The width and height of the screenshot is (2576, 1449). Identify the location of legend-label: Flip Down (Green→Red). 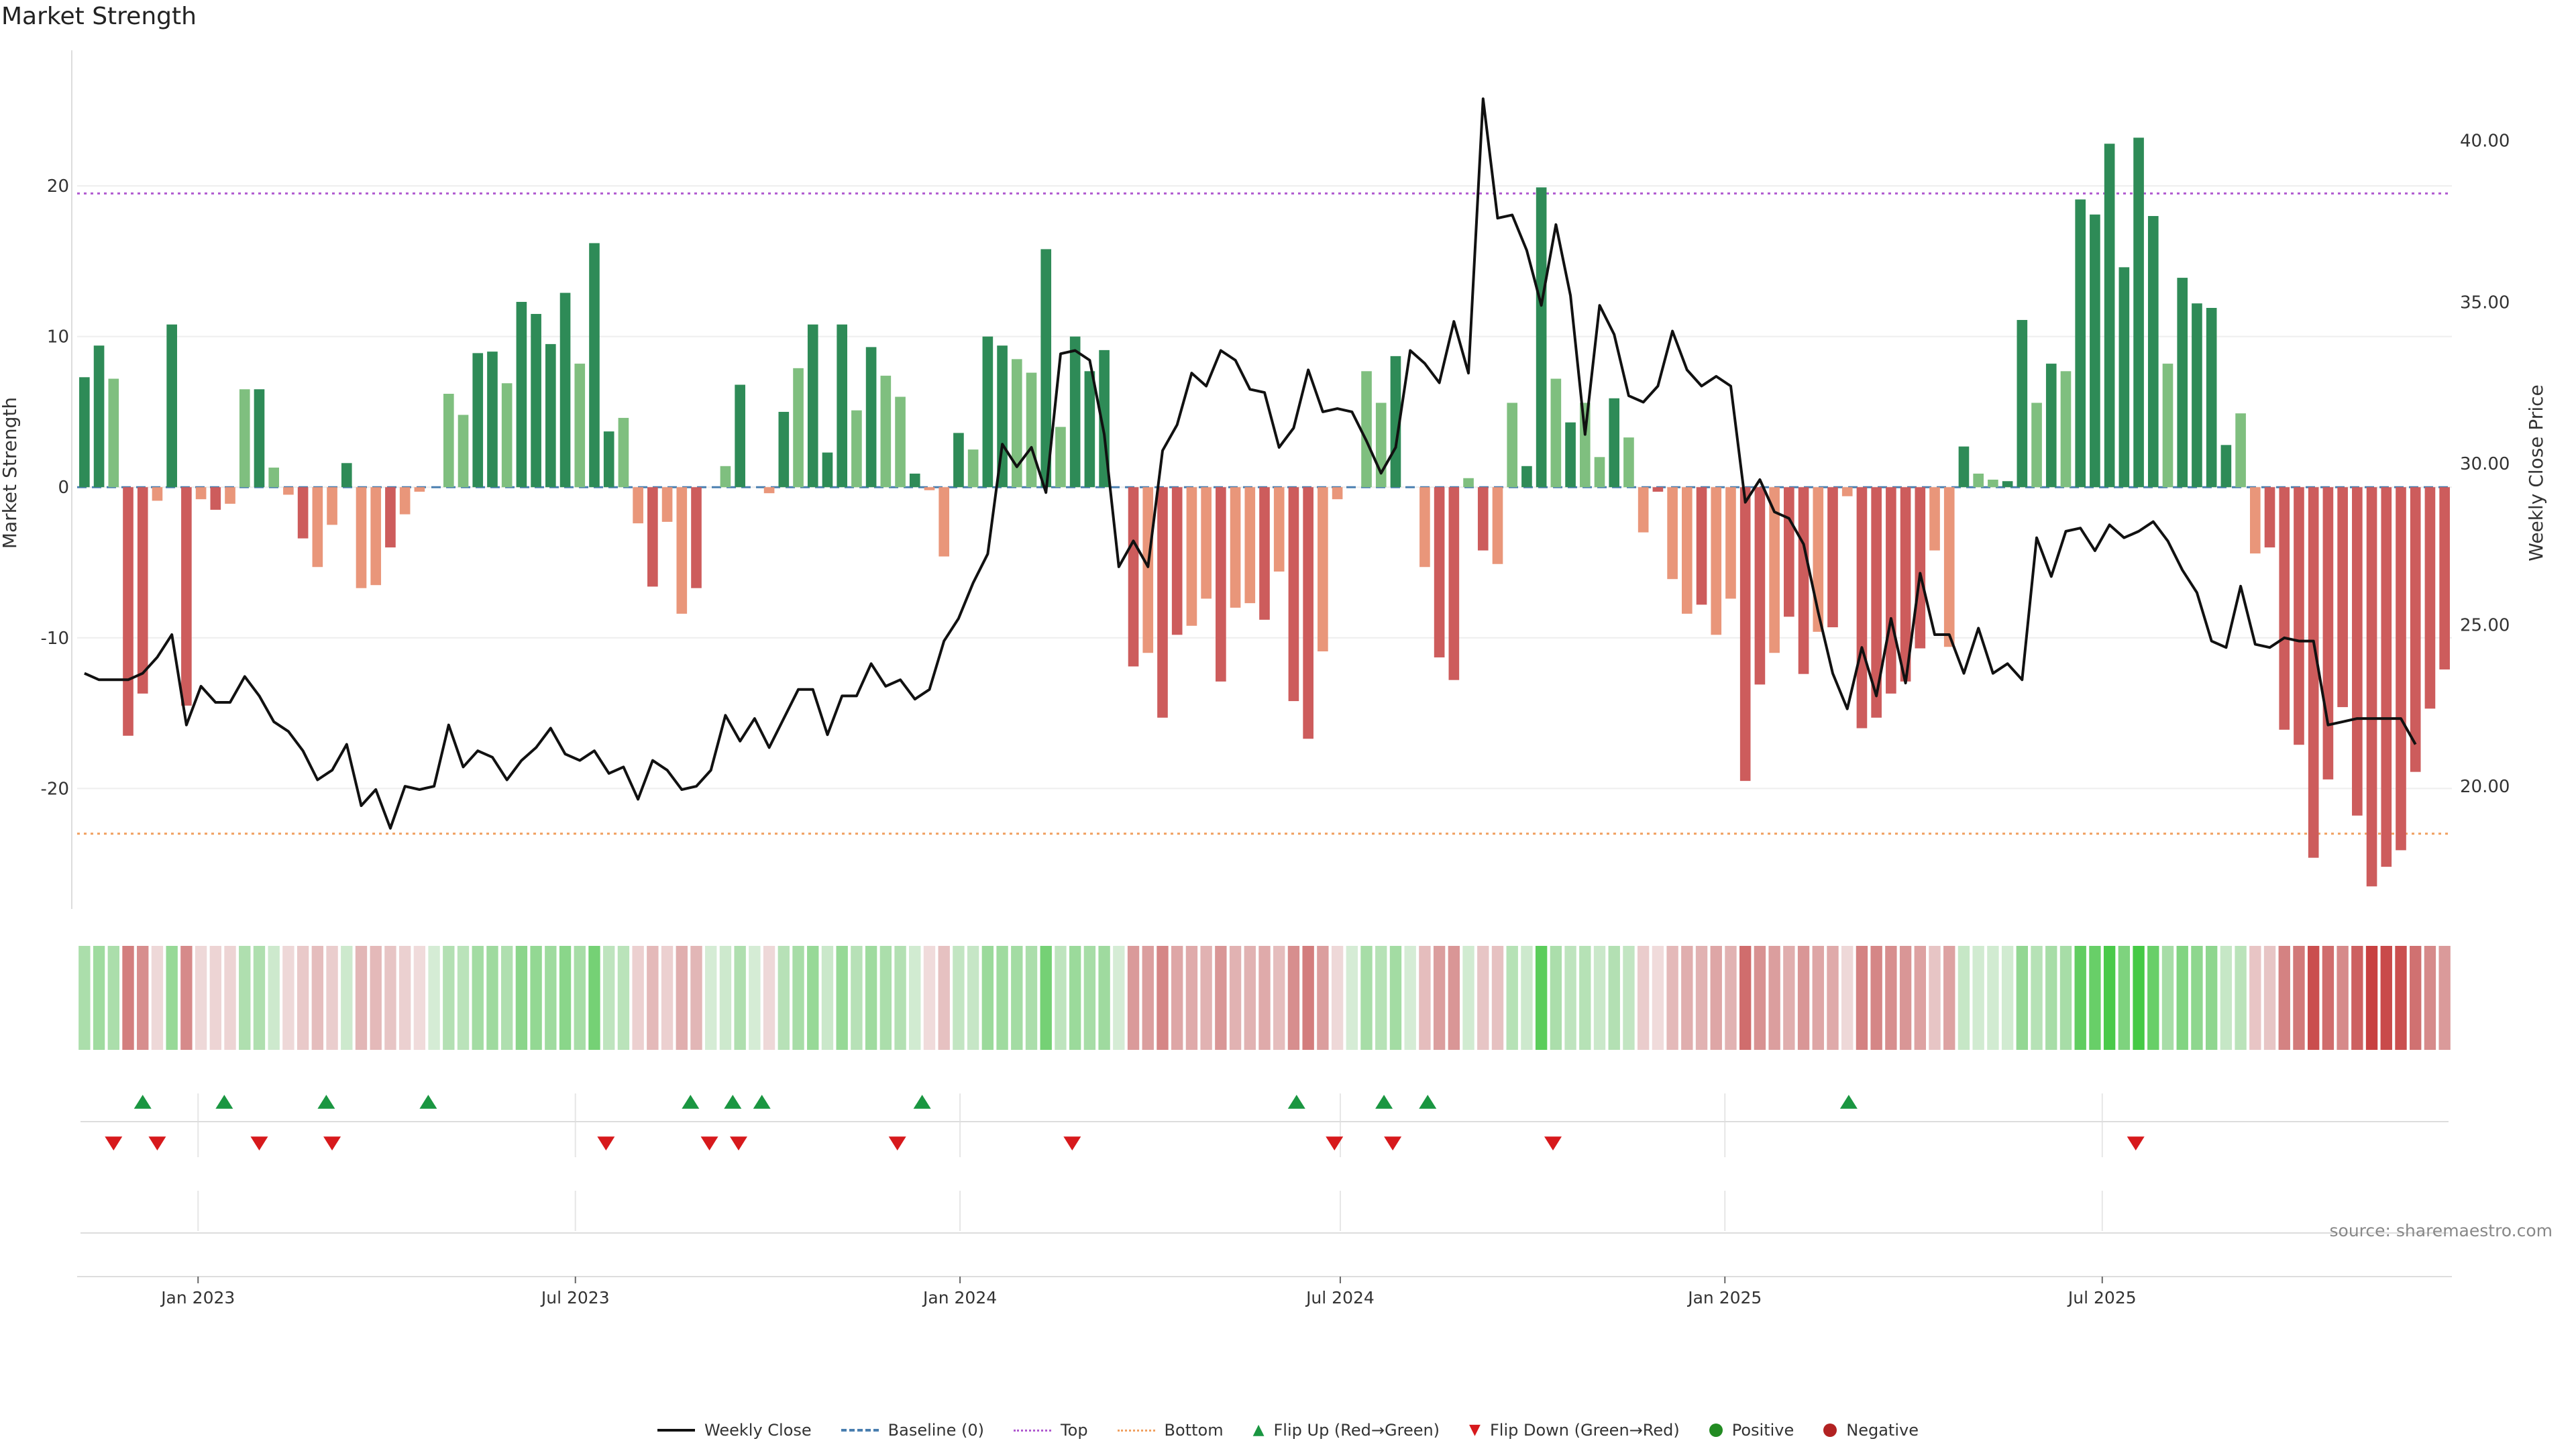
(1584, 1430).